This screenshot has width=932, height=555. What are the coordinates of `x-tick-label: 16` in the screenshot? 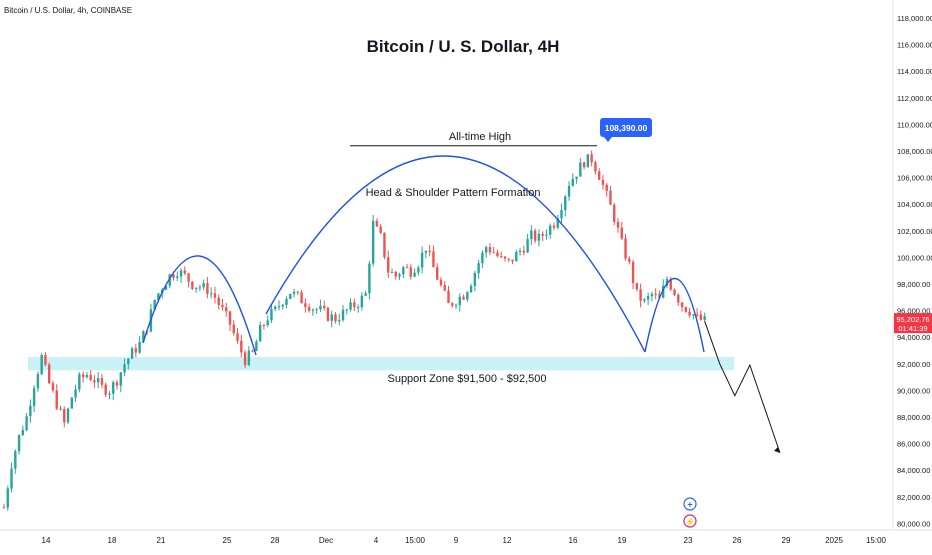 It's located at (573, 540).